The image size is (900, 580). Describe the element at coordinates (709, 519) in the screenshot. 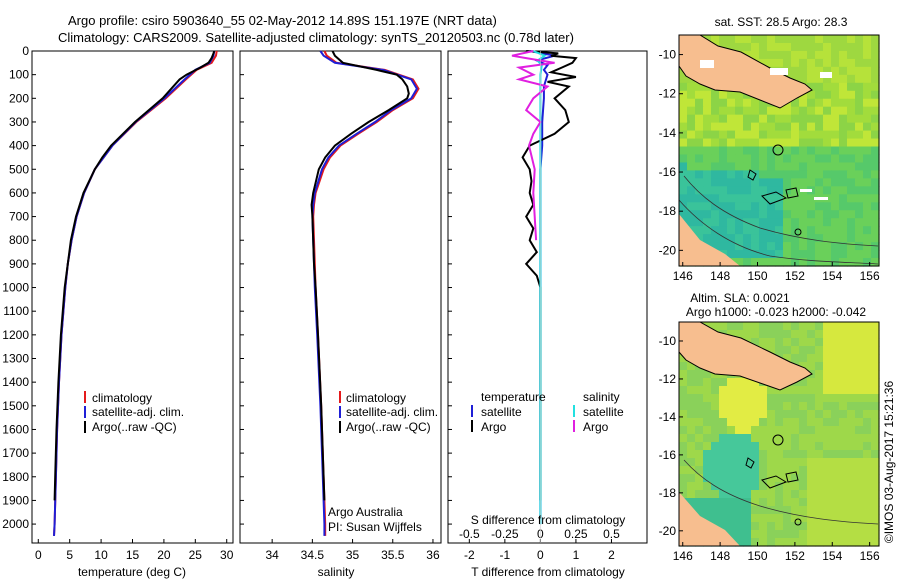

I see `sla-land-corner` at that location.